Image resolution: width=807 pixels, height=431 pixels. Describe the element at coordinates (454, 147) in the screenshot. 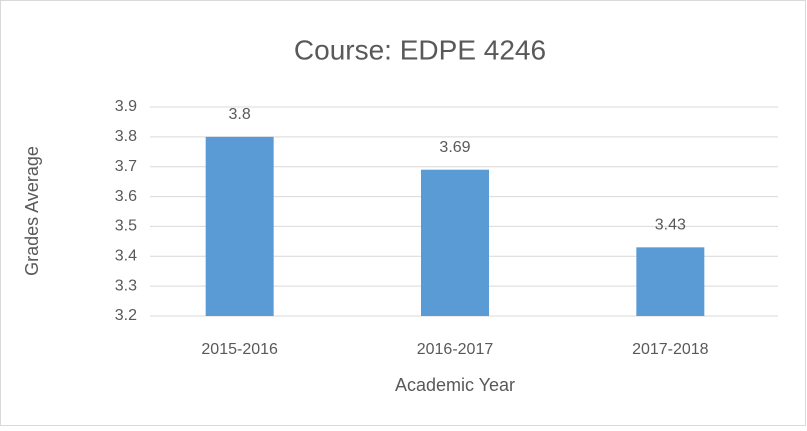

I see `data-label: 3.69` at that location.